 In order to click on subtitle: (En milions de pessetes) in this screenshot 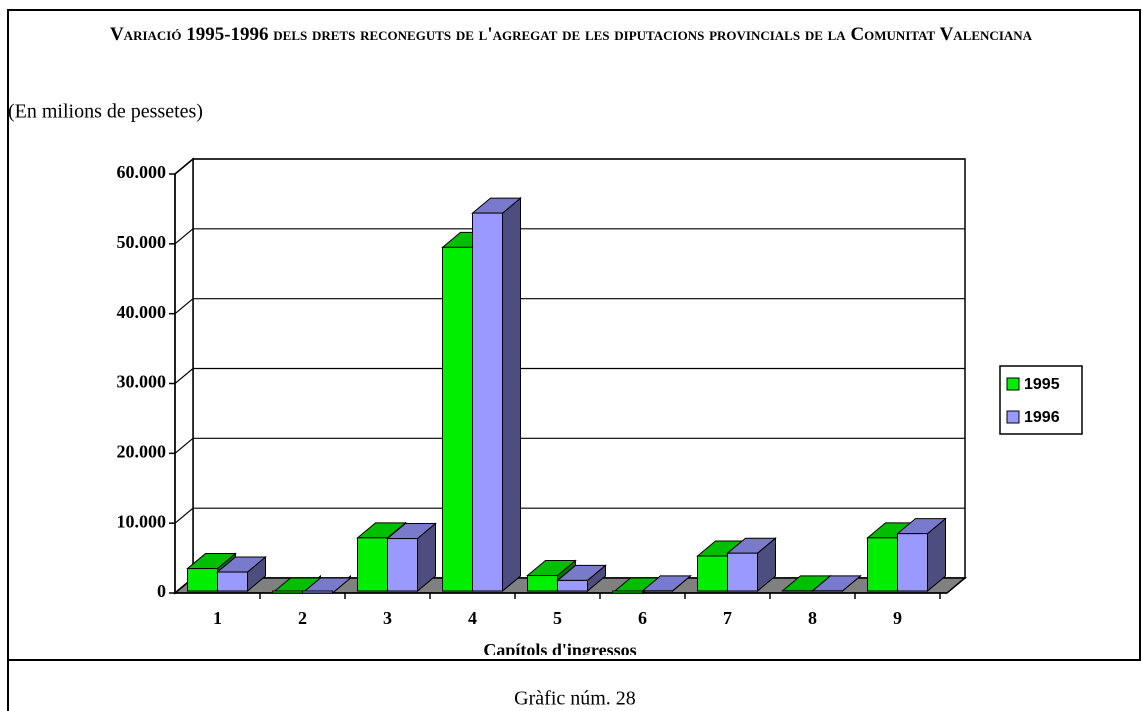, I will do `click(105, 112)`.